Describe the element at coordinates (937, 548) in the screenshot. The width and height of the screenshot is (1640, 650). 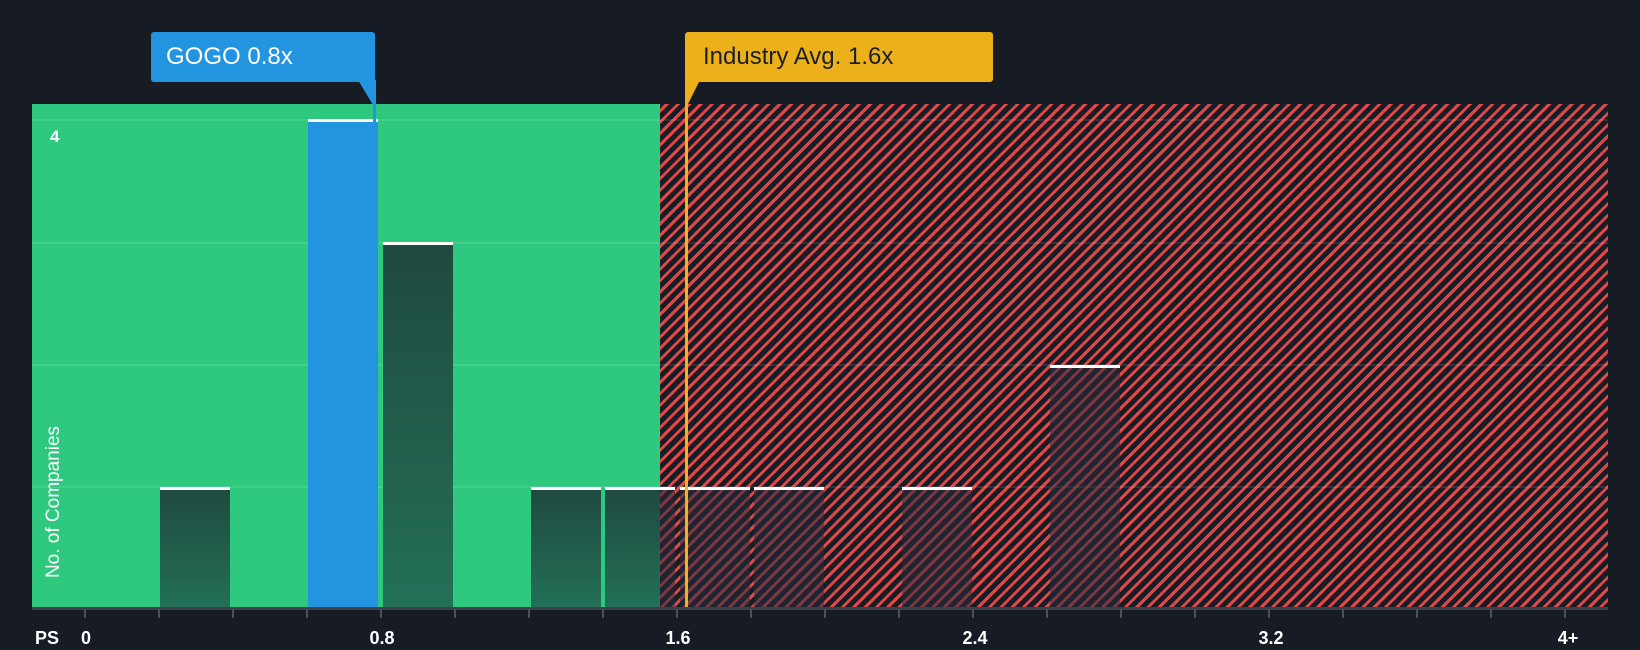
I see `bar-2.2-2.4` at that location.